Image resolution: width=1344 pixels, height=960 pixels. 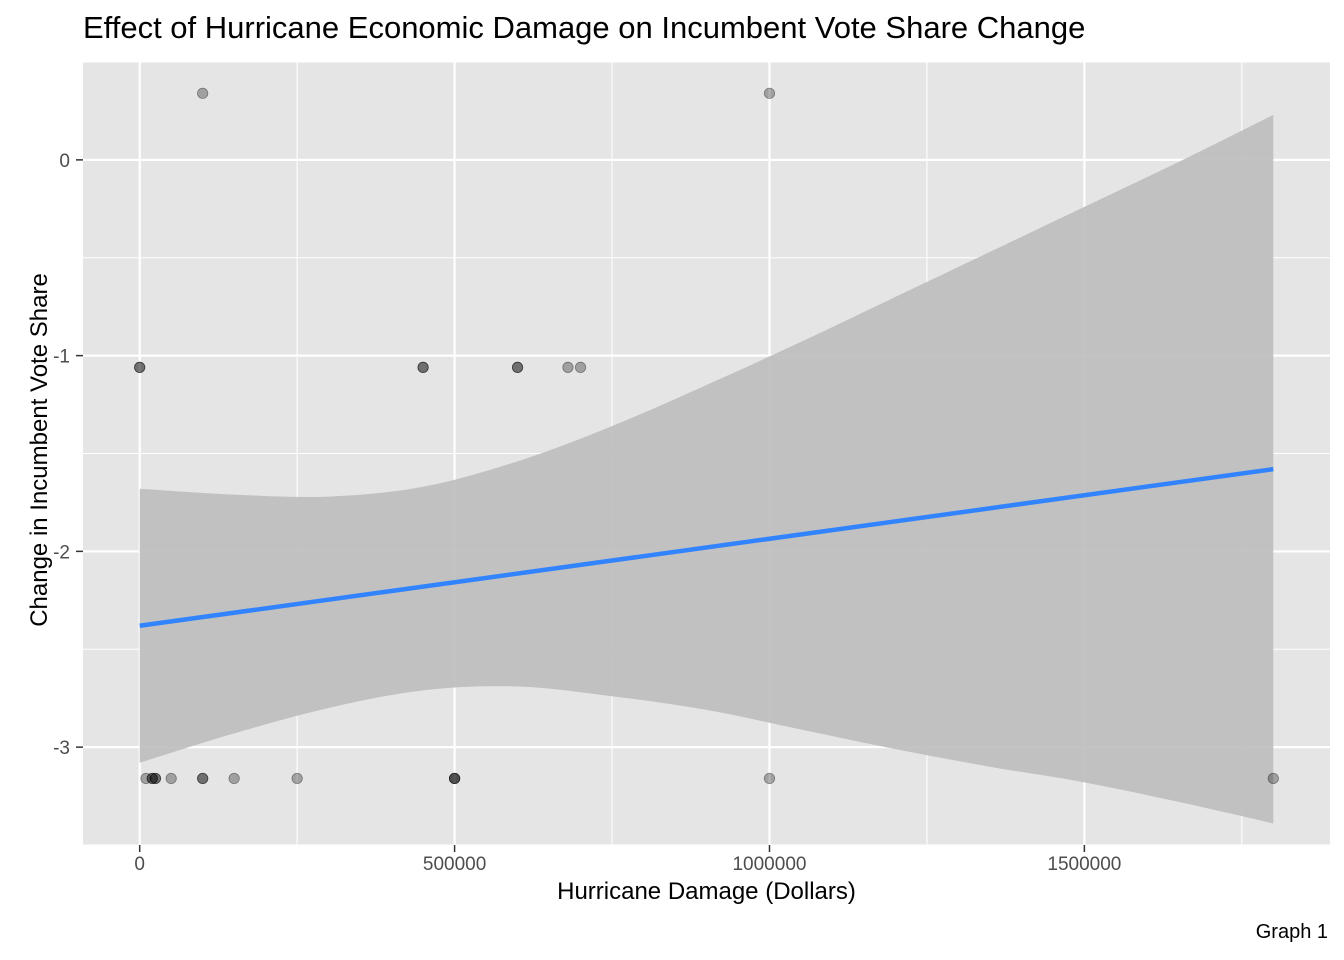 I want to click on y-tick-label: -2, so click(x=61, y=552).